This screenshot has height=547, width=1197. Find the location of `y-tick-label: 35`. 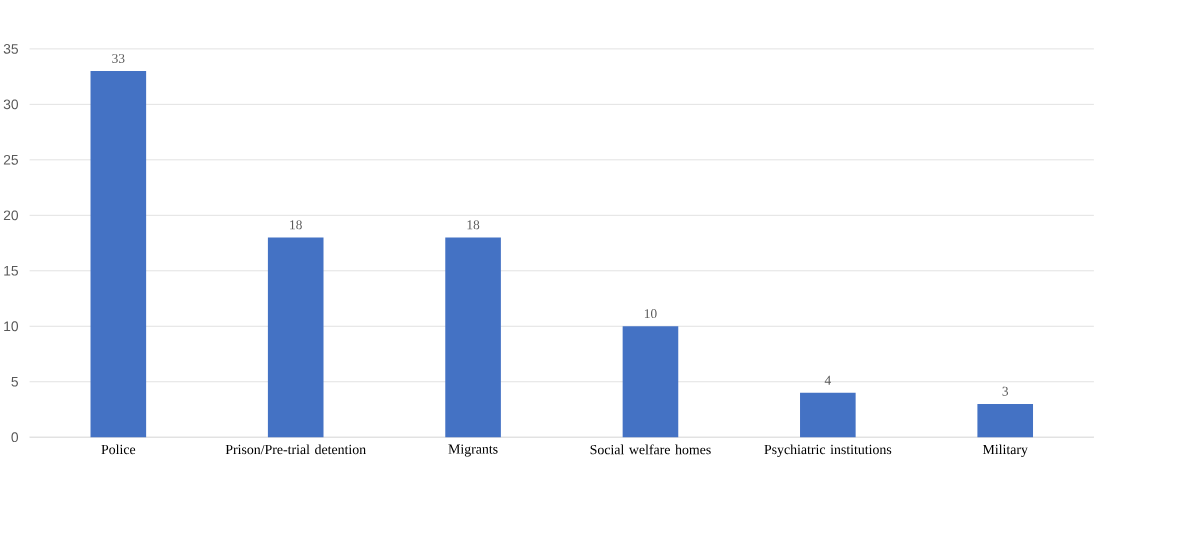

y-tick-label: 35 is located at coordinates (11, 48).